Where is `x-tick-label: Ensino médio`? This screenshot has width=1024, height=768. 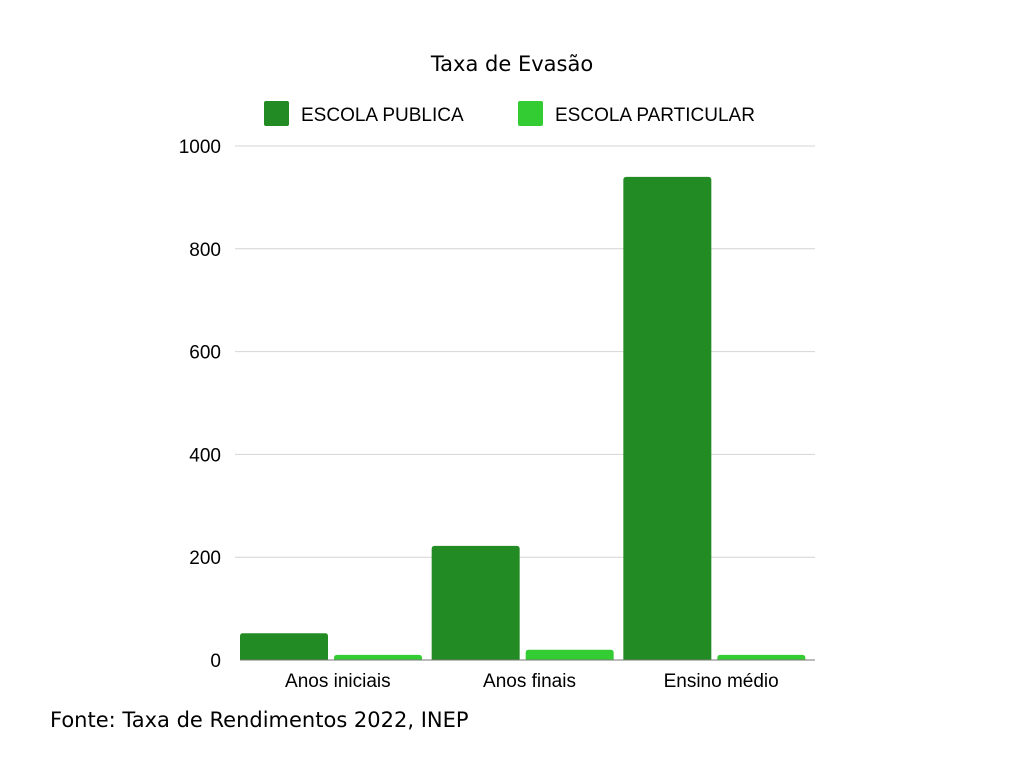
x-tick-label: Ensino médio is located at coordinates (721, 681).